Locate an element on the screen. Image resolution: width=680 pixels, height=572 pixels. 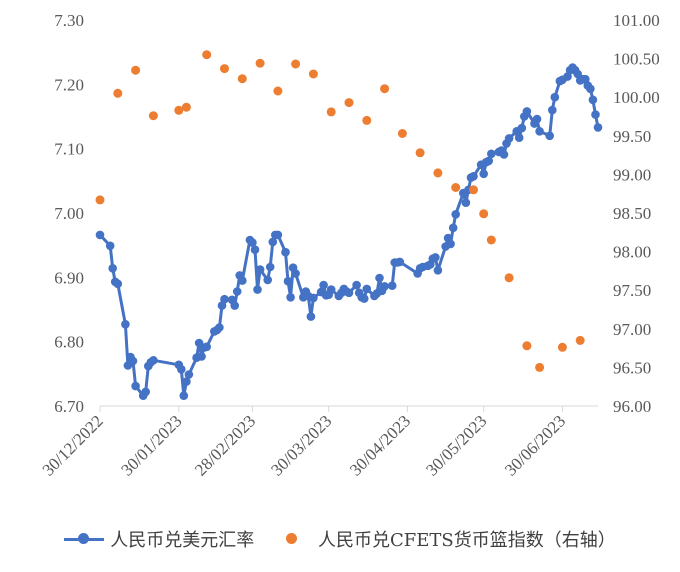
legend-item-usdcny: 人民币兑美元汇率 is located at coordinates (159, 539).